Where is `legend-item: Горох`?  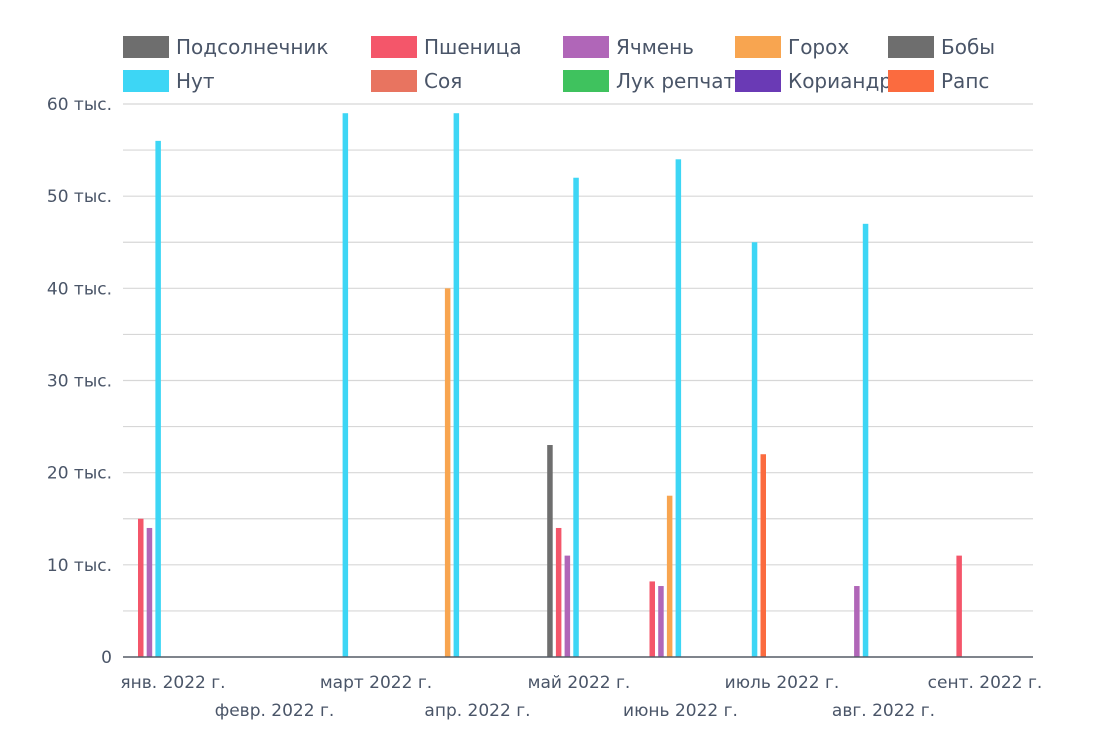 legend-item: Горох is located at coordinates (792, 47).